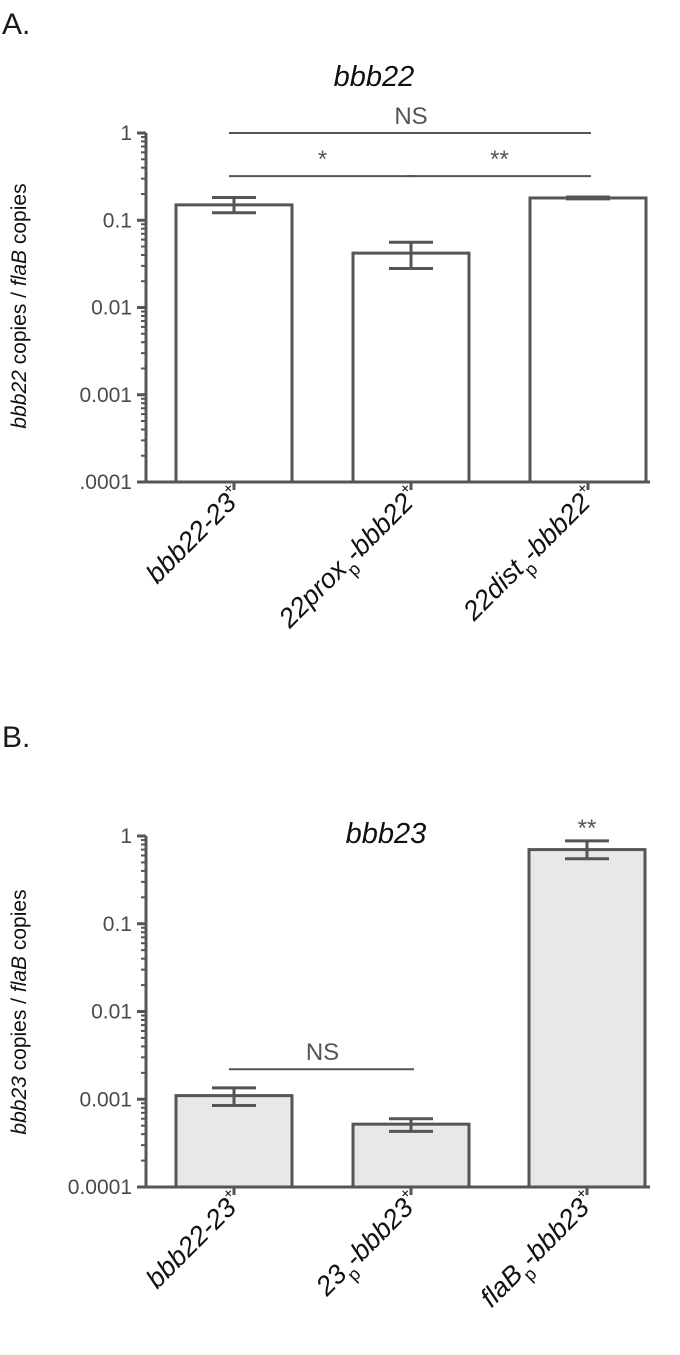  Describe the element at coordinates (322, 159) in the screenshot. I see `significance-label: *` at that location.